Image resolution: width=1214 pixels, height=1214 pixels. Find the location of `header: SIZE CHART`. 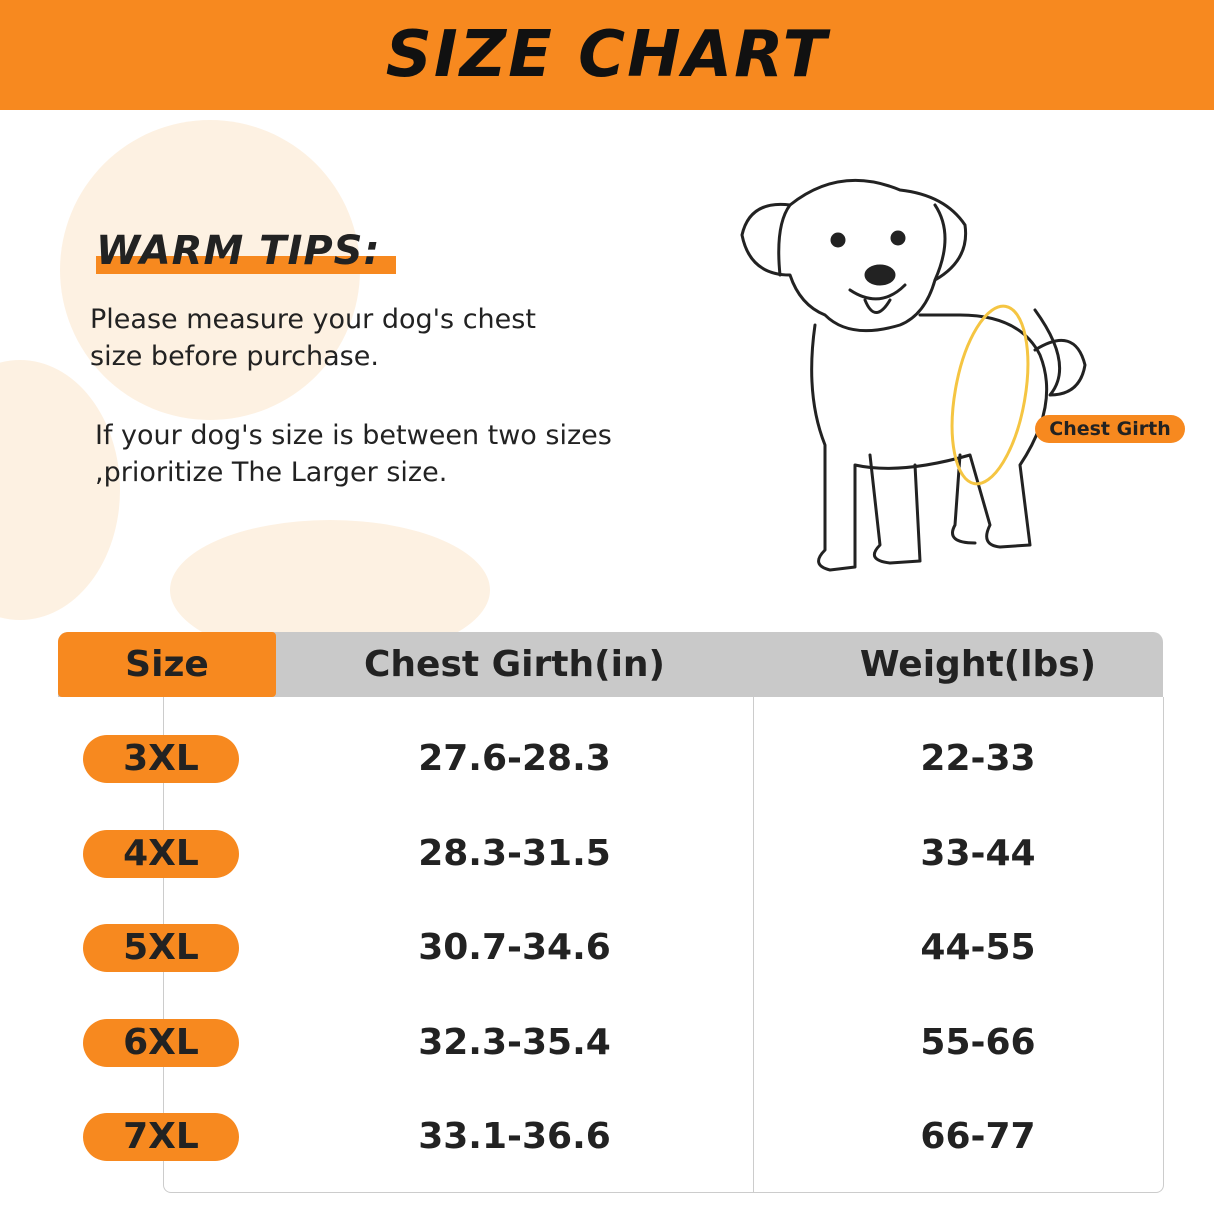

header: SIZE CHART is located at coordinates (607, 55).